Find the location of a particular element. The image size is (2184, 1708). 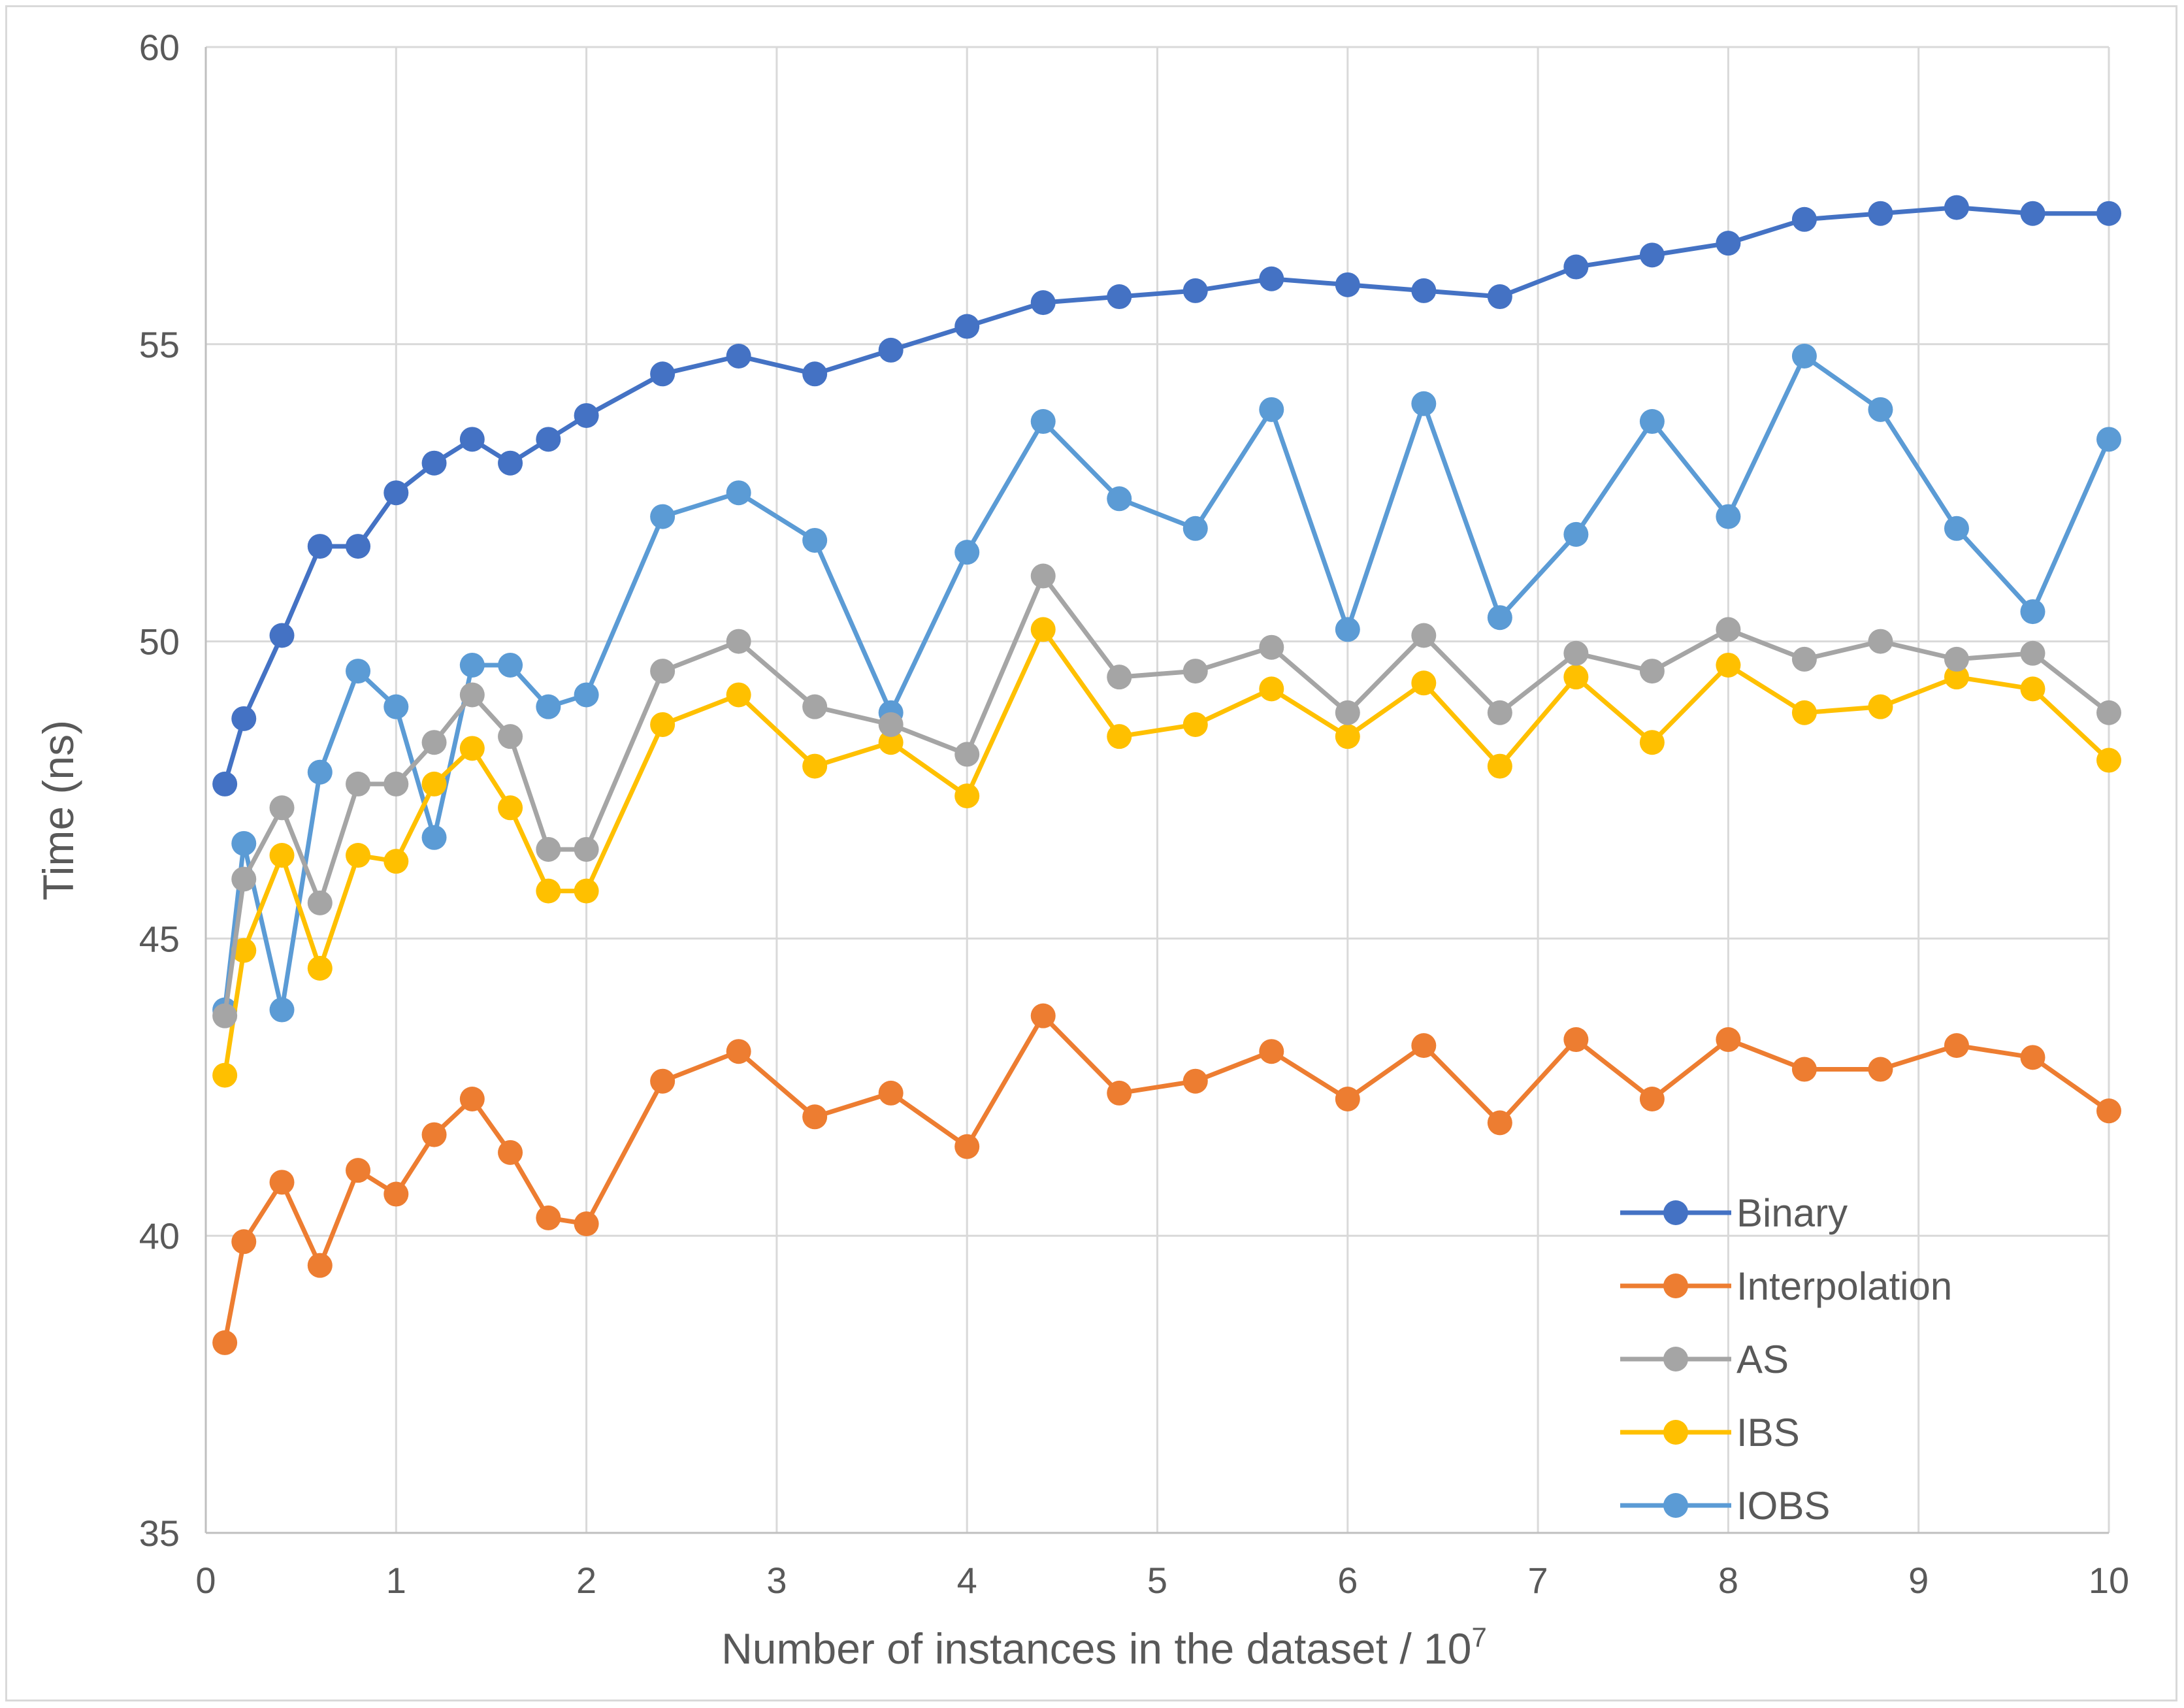

y-tick-label: 50 is located at coordinates (159, 642).